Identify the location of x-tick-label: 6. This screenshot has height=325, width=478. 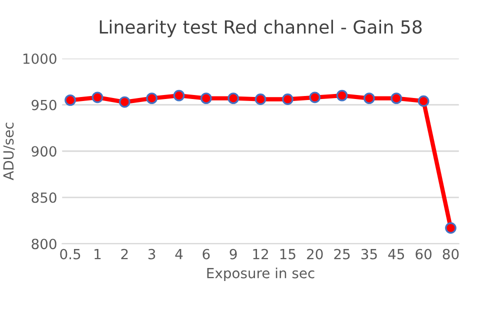
(206, 254).